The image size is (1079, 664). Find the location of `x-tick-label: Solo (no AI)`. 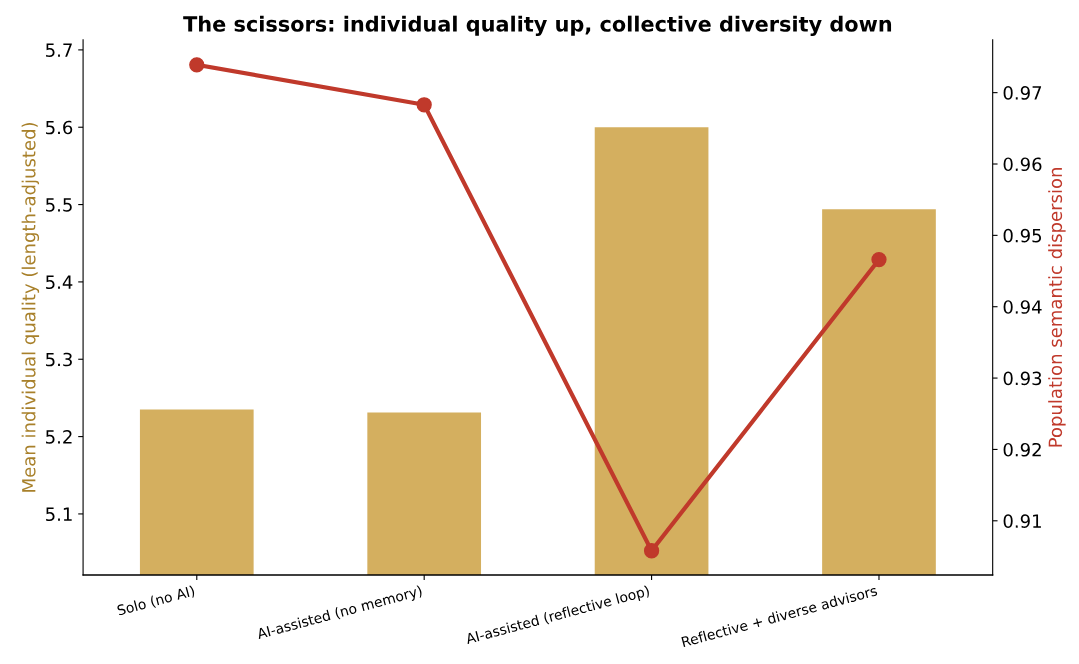

x-tick-label: Solo (no AI) is located at coordinates (156, 601).